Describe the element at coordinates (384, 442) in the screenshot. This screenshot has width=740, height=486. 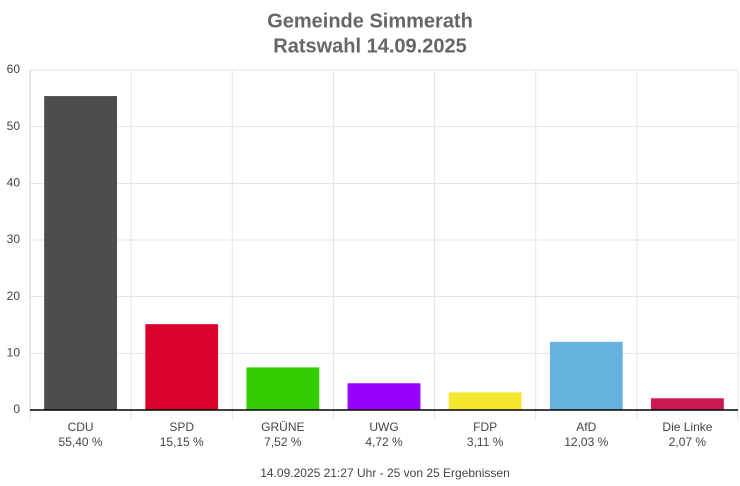
I see `value-label: 4,72 %` at that location.